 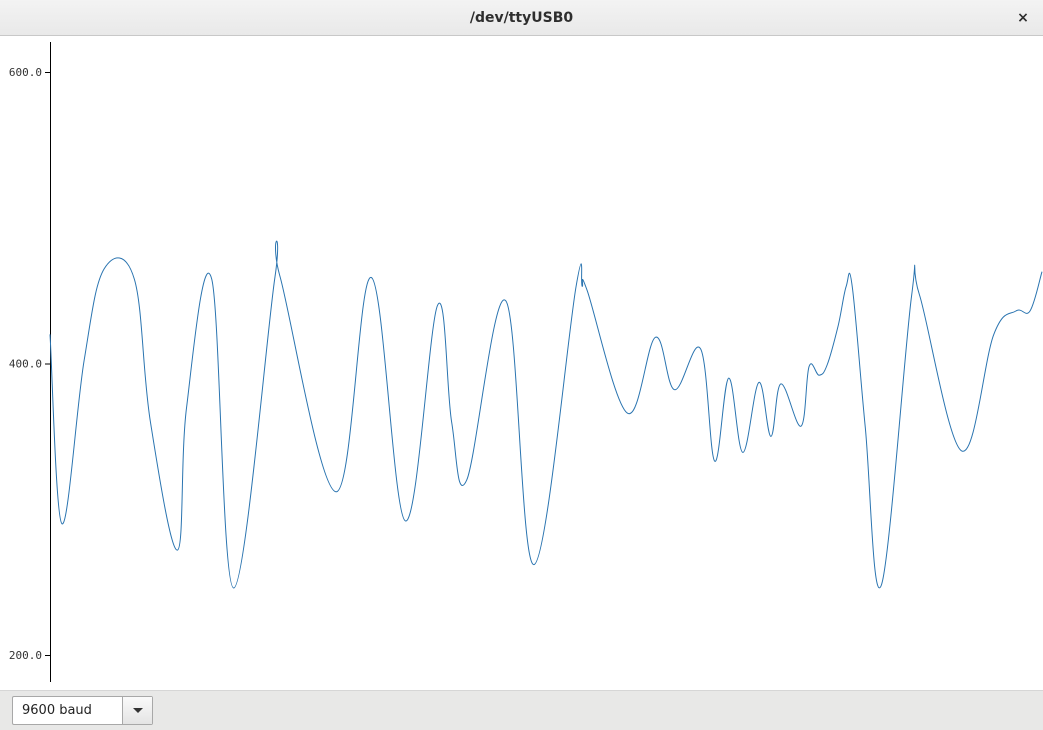 I want to click on baud-rate-value: 9600 baud, so click(x=57, y=710).